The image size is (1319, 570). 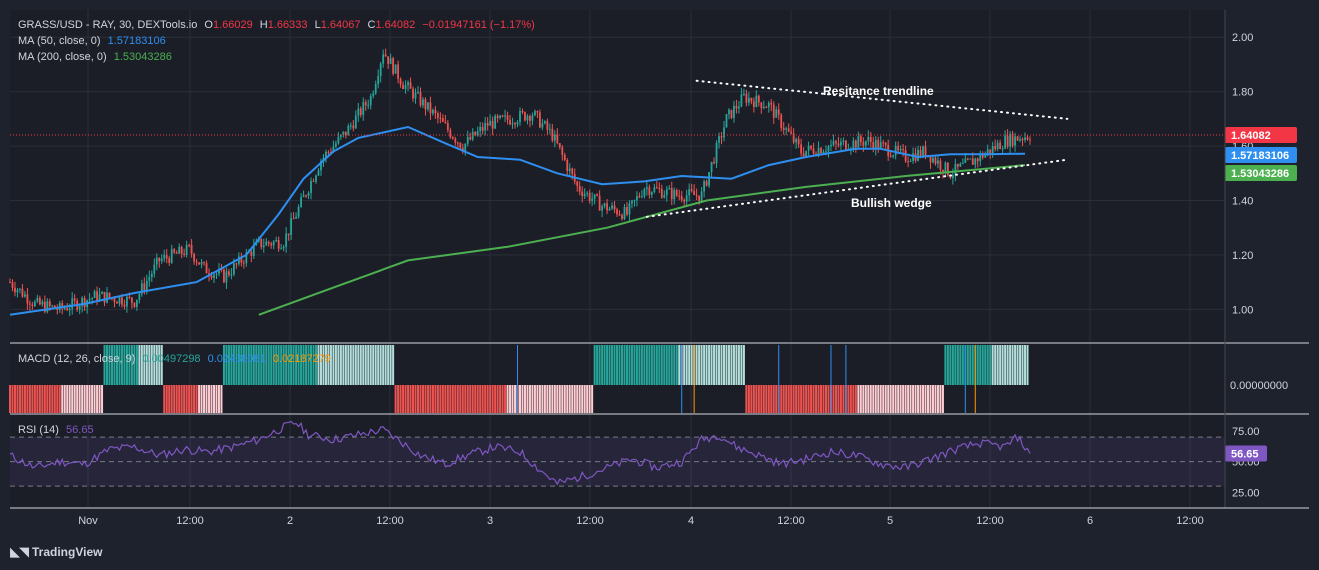 I want to click on support-trendline, so click(x=857, y=188).